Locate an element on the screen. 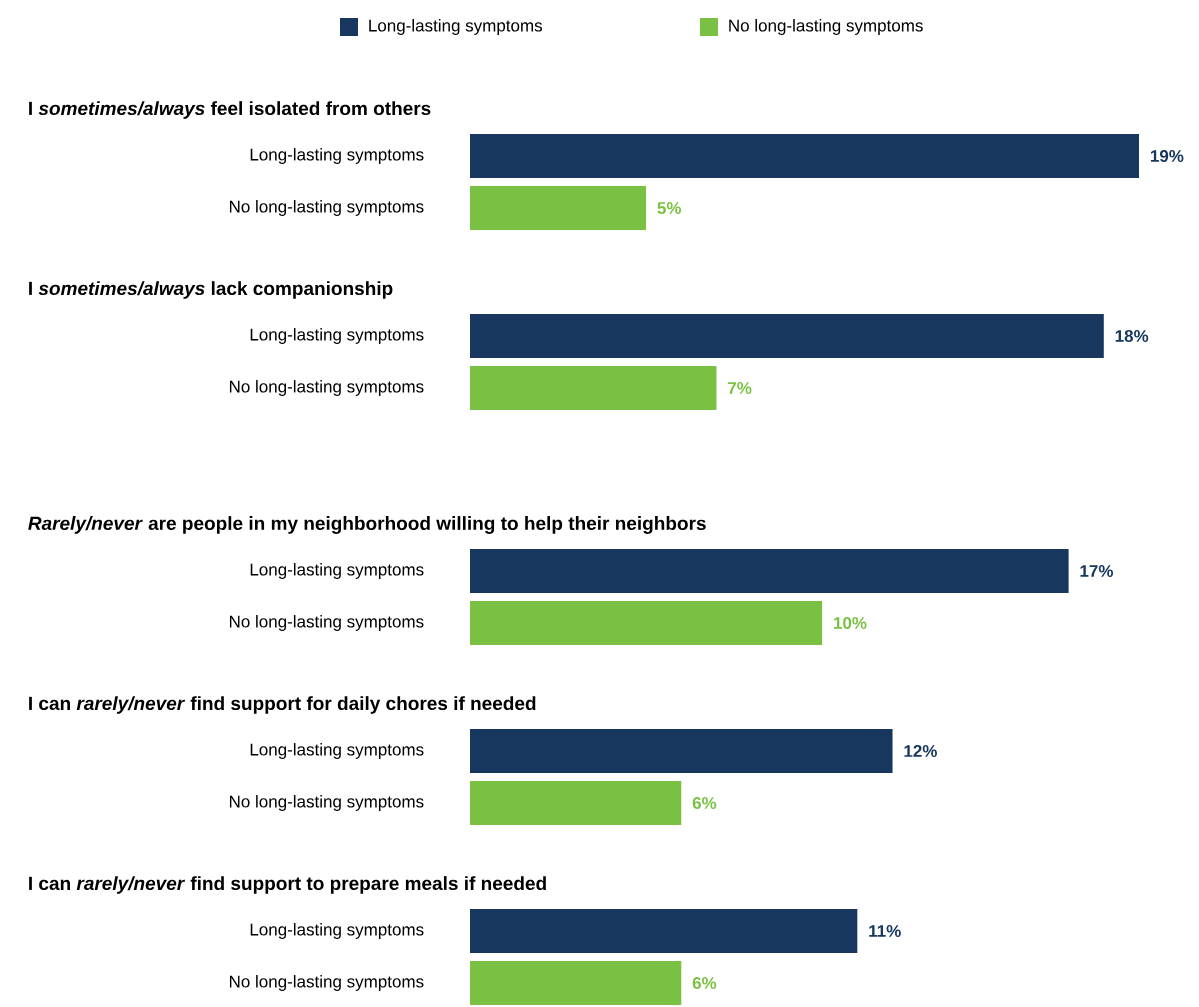  data-label: 17% is located at coordinates (1097, 571).